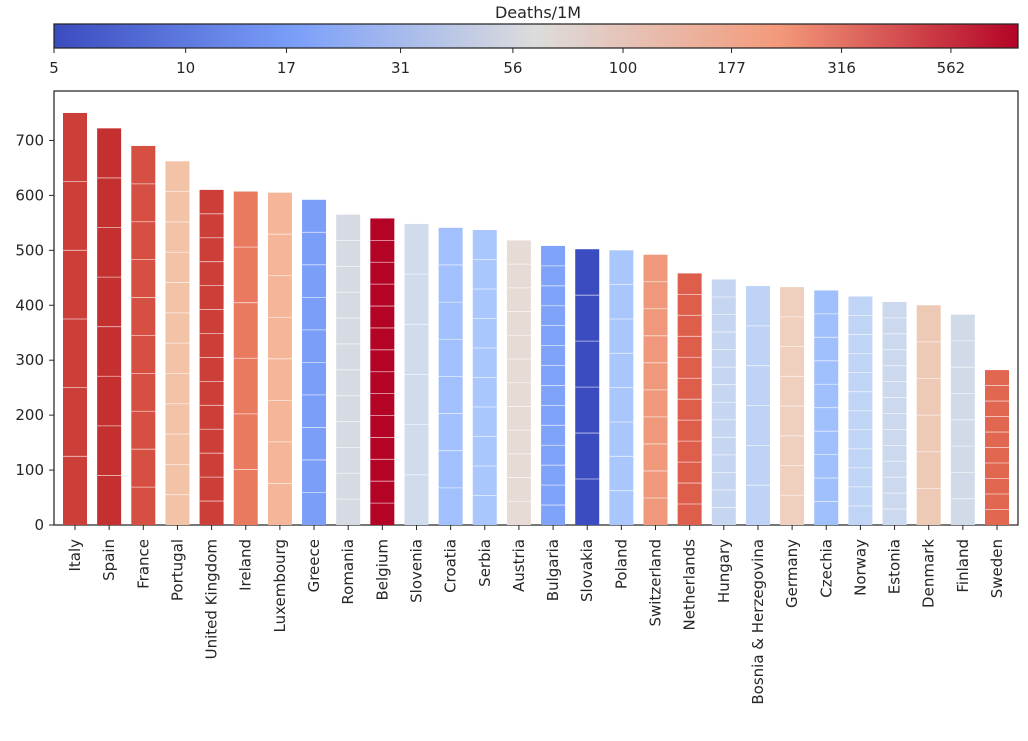  I want to click on colorbar-tick-label: 100, so click(623, 68).